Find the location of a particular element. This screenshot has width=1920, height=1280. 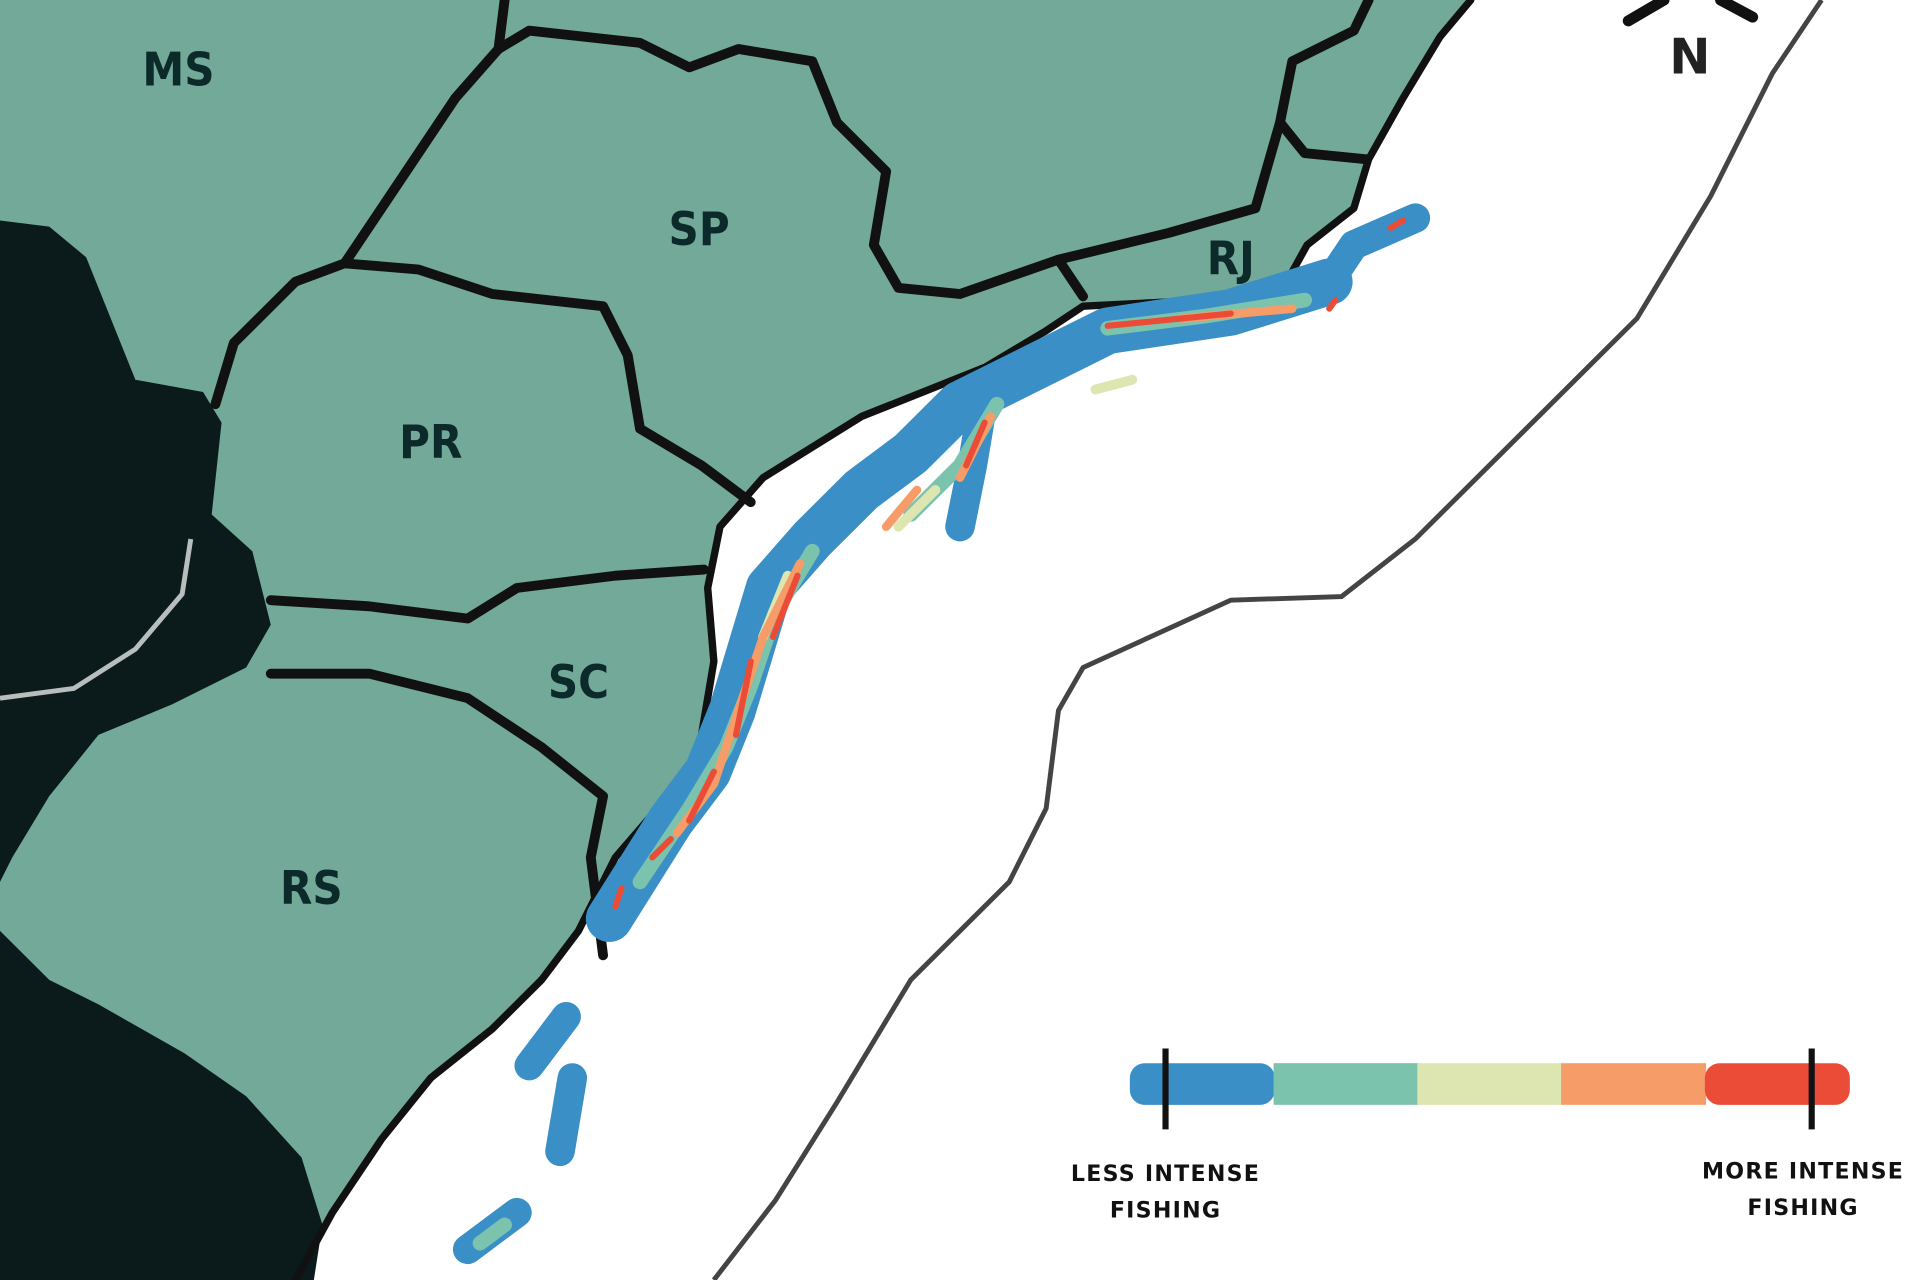

land-neighbor-paraguay-argentina is located at coordinates (135, 551).